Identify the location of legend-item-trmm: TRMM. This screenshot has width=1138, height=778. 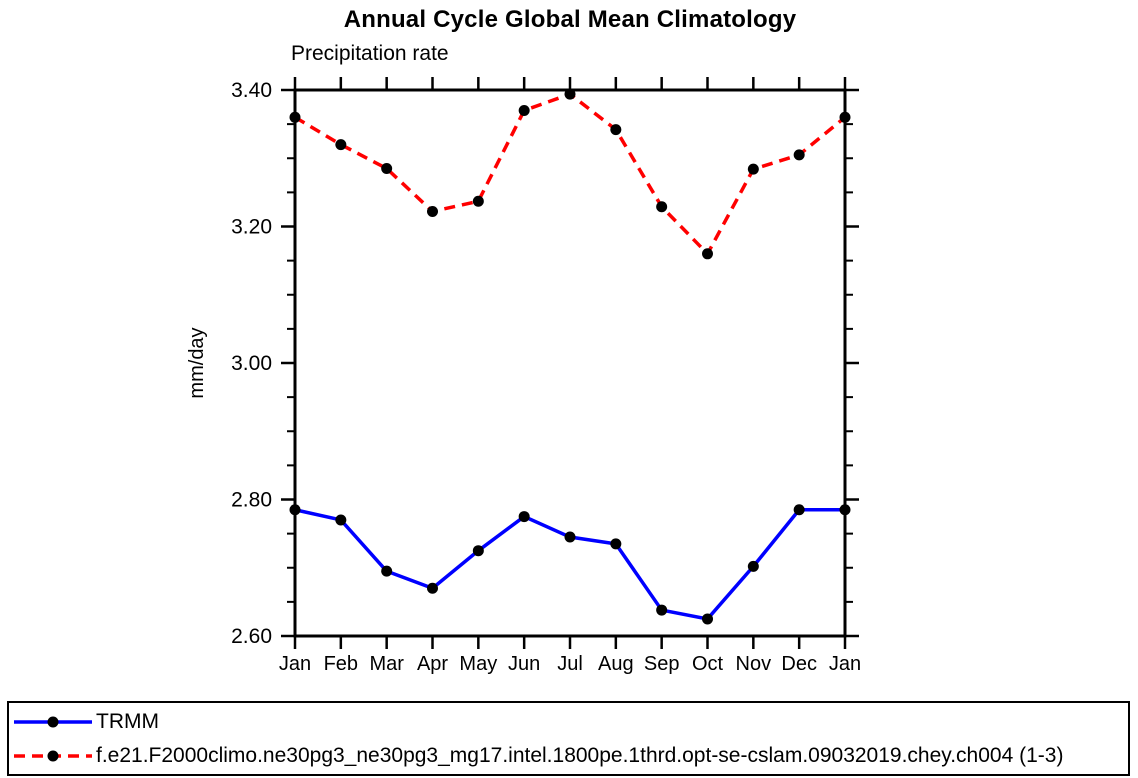
(570, 721).